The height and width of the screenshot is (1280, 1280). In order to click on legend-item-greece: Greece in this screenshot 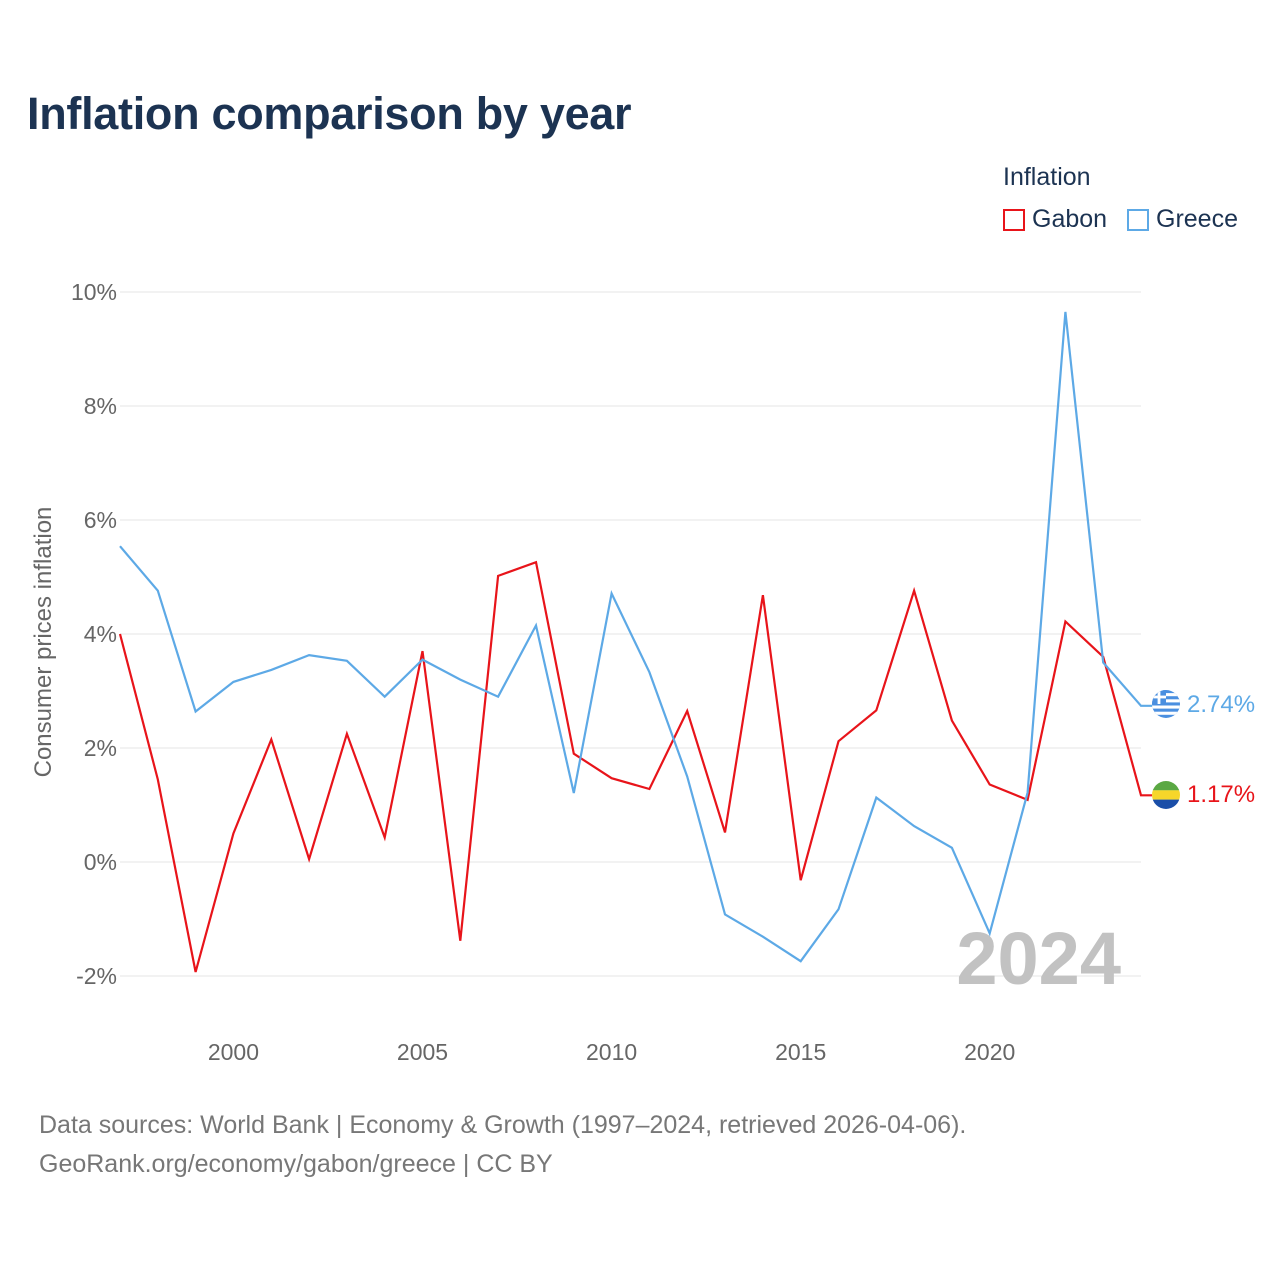, I will do `click(1182, 219)`.